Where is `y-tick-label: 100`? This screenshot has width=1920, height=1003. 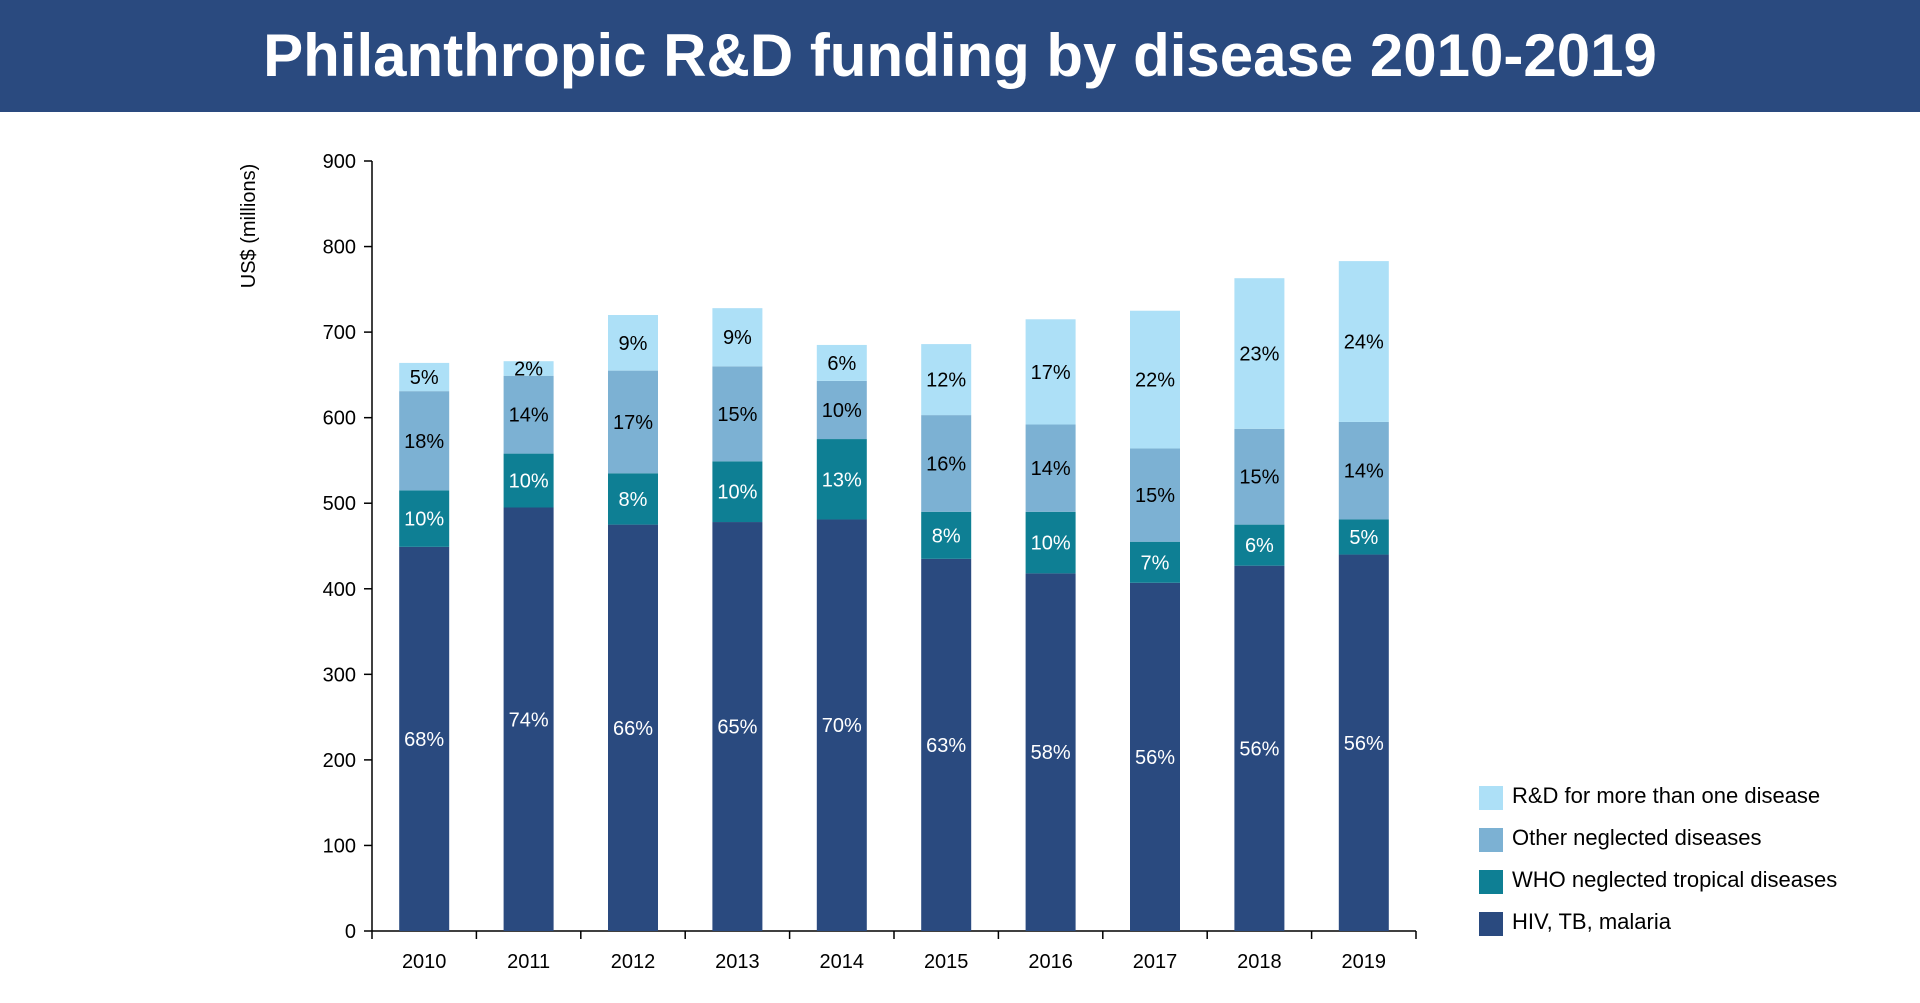
y-tick-label: 100 is located at coordinates (339, 846).